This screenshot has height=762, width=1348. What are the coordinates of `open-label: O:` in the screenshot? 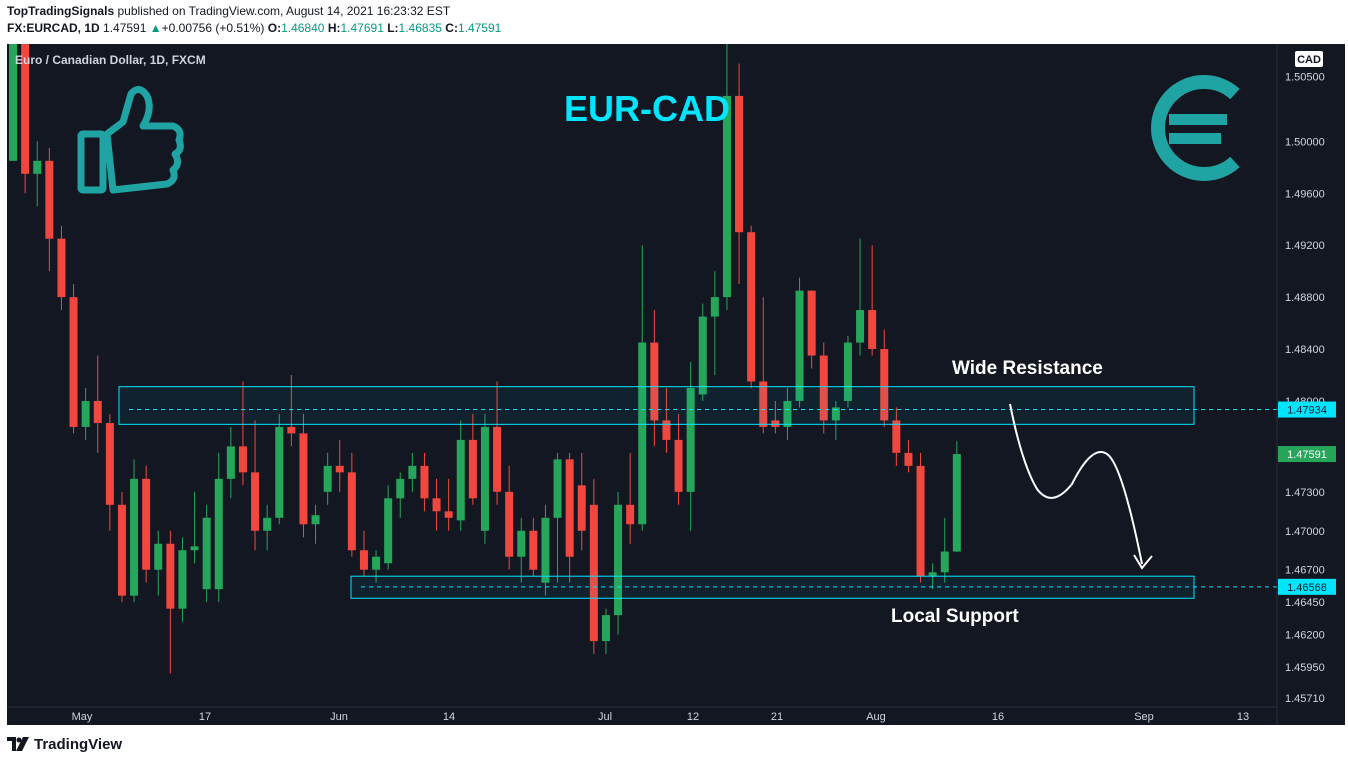 It's located at (274, 28).